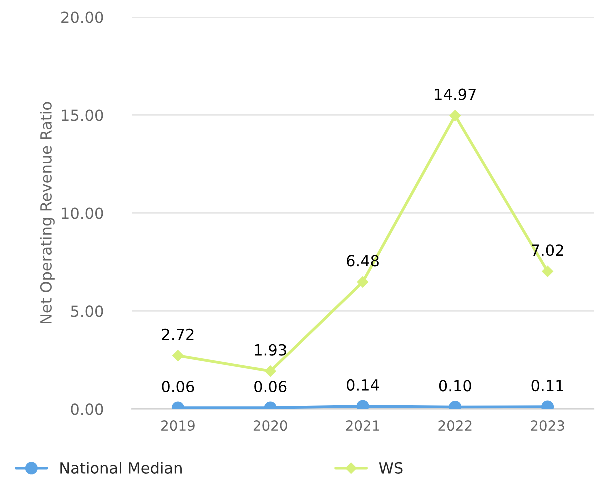 The width and height of the screenshot is (600, 493). What do you see at coordinates (455, 386) in the screenshot?
I see `data-label: 0.10` at bounding box center [455, 386].